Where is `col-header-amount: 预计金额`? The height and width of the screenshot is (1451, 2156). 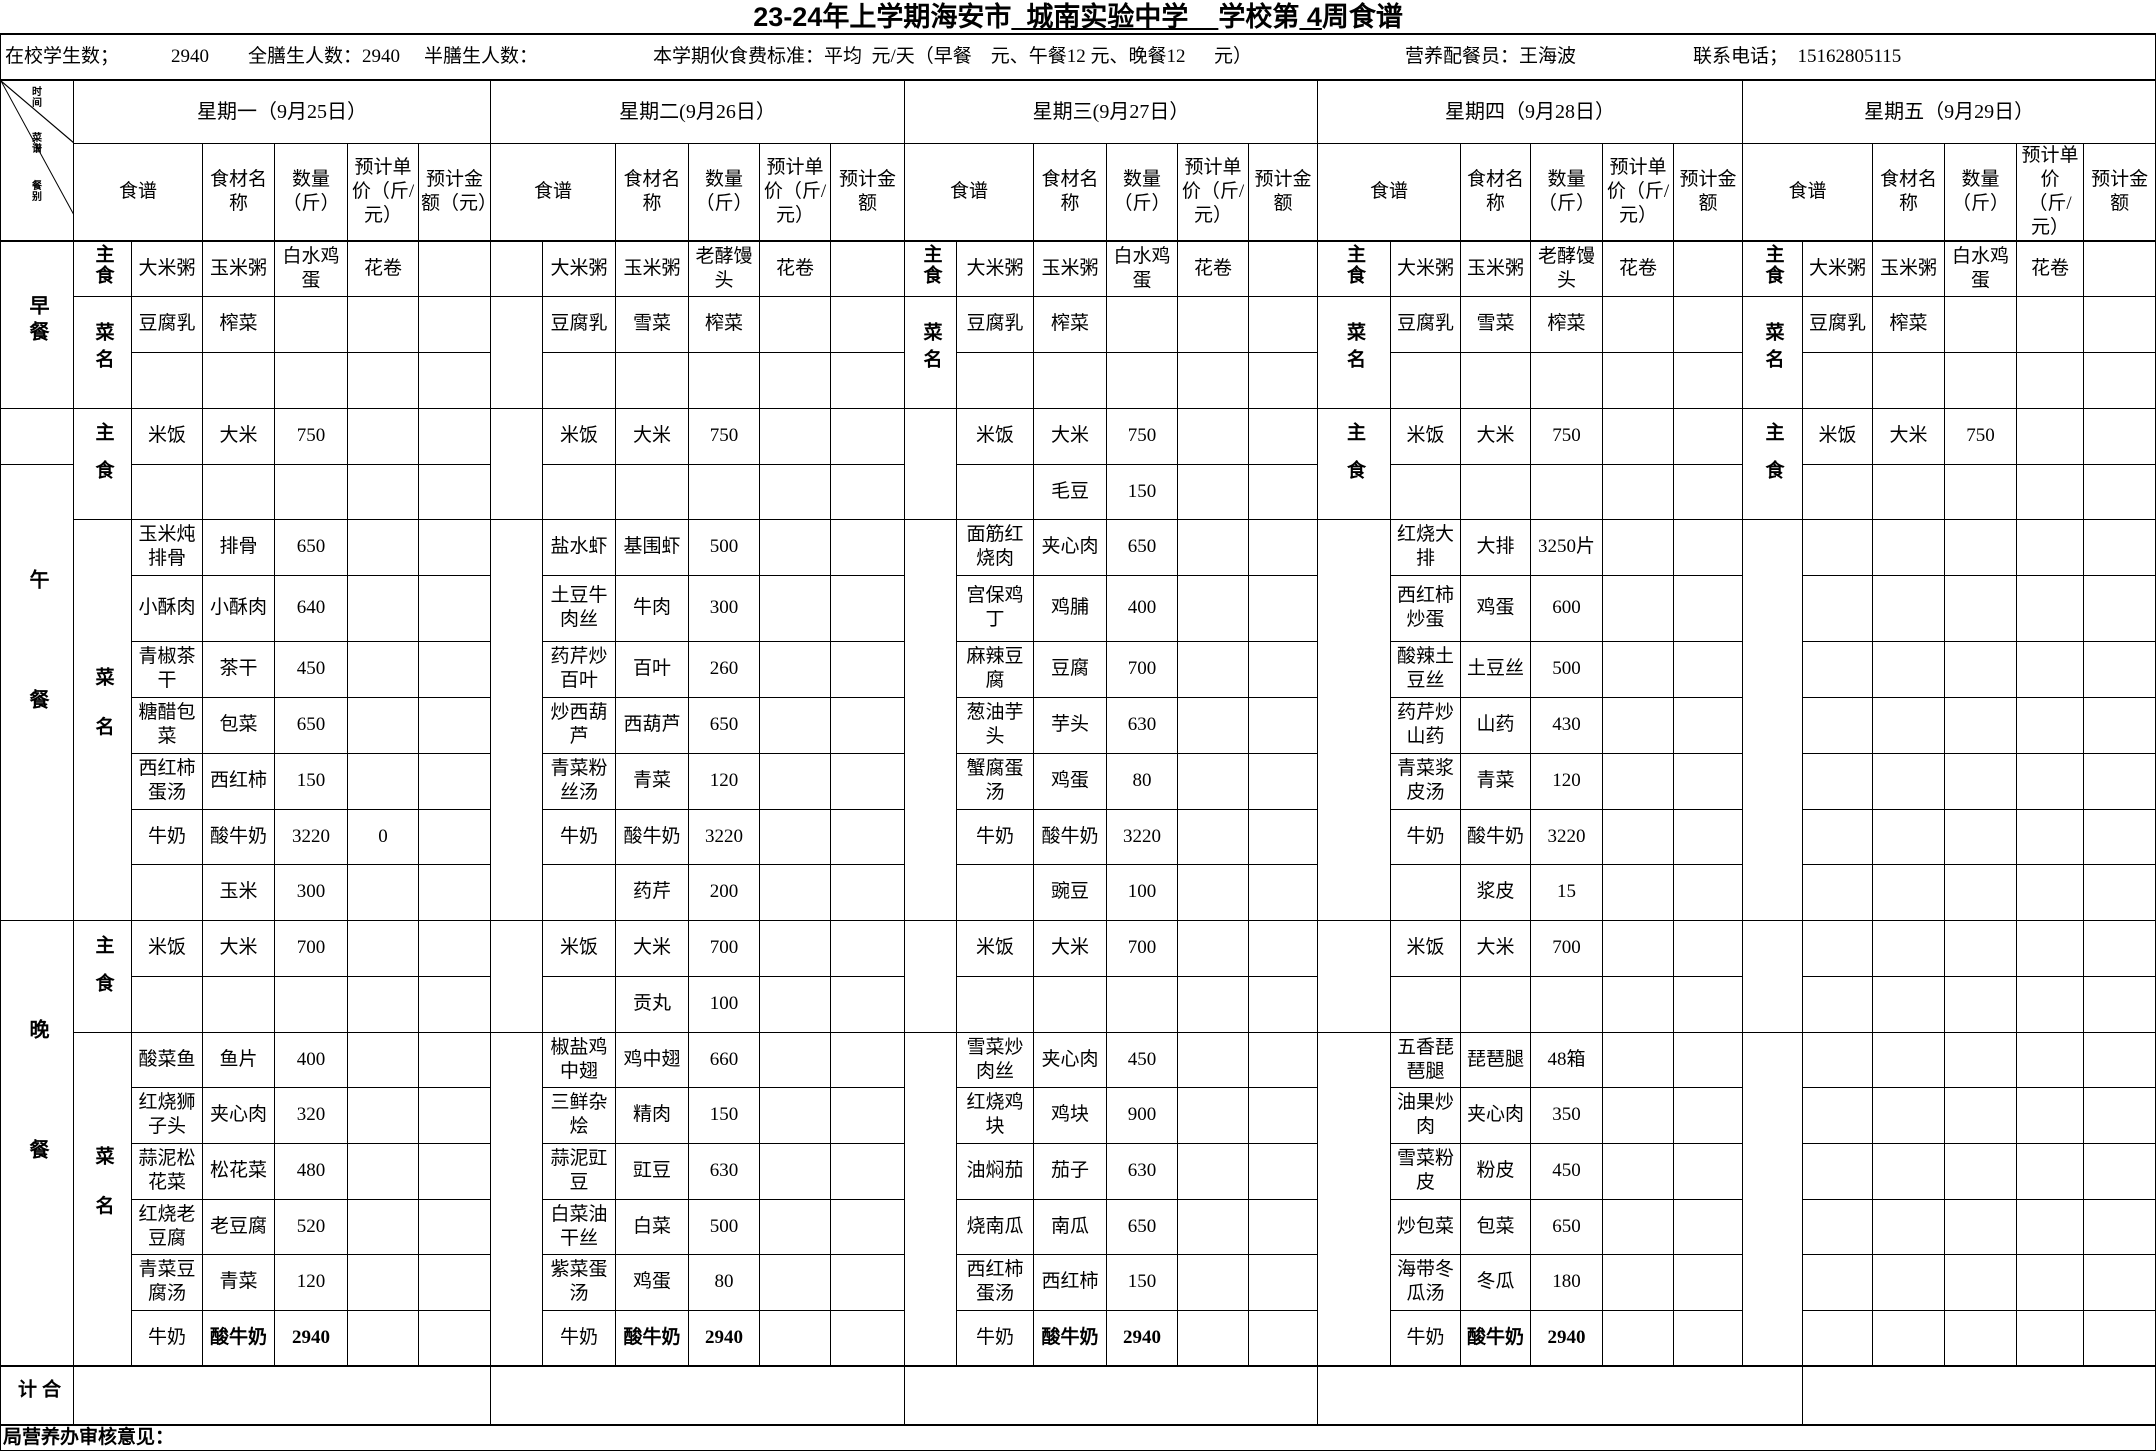
col-header-amount: 预计金额 is located at coordinates (867, 192).